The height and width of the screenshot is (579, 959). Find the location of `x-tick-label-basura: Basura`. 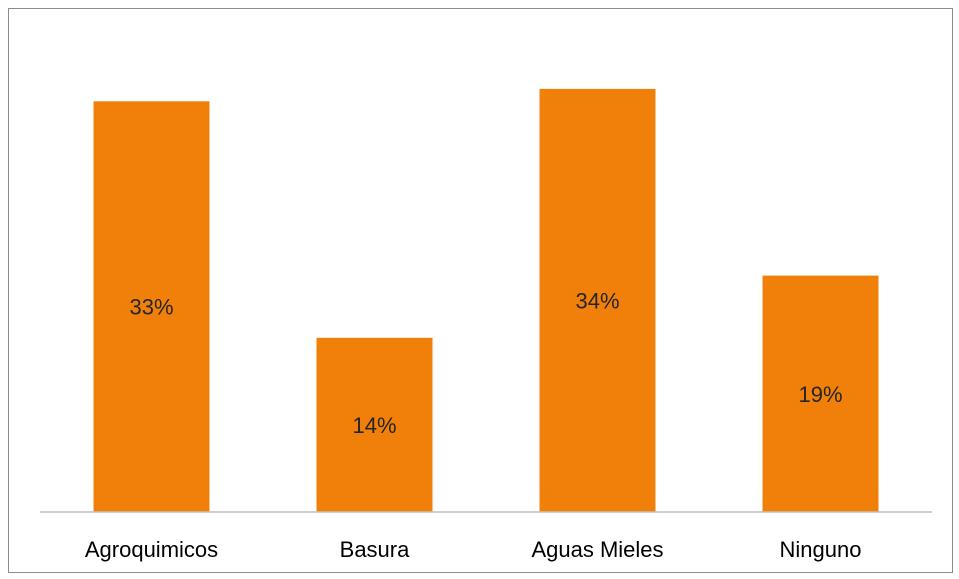

x-tick-label-basura: Basura is located at coordinates (375, 549).